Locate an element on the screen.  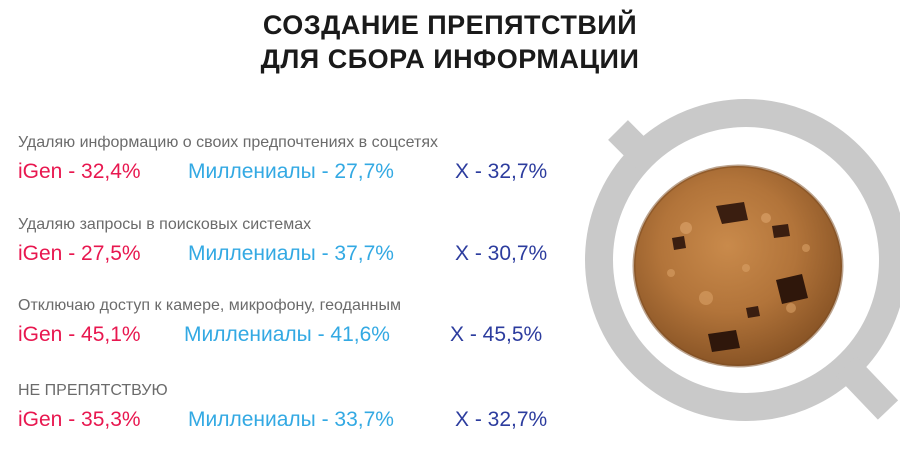
section-label: НЕ ПРЕПЯТСТВУЮ is located at coordinates (93, 390).